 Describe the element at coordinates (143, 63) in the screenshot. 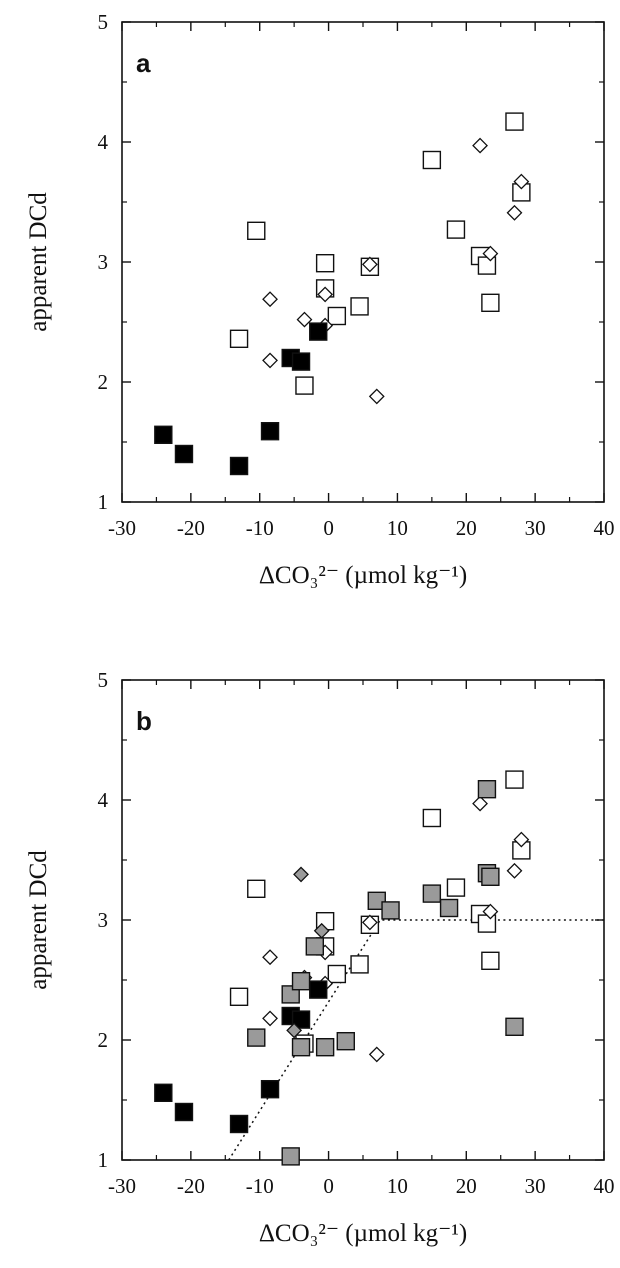

I see `panel-letter: a` at that location.